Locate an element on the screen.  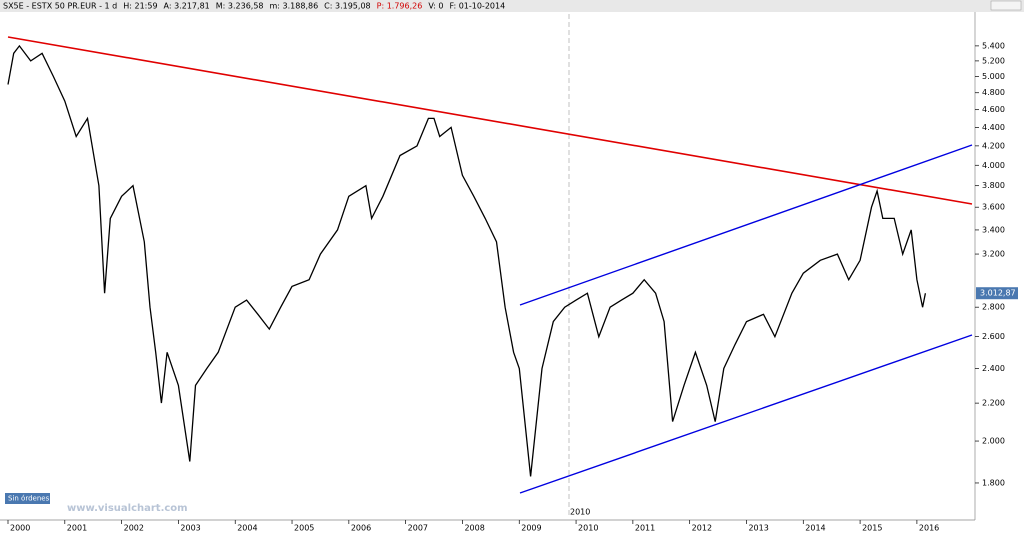
x-tick-label: 2007 is located at coordinates (418, 528).